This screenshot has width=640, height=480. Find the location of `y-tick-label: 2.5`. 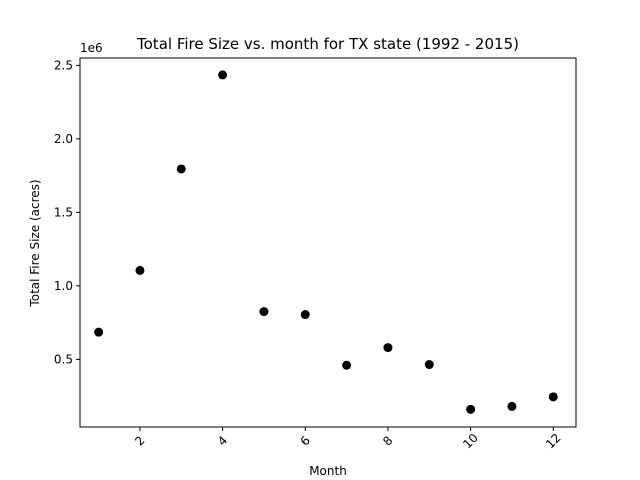

y-tick-label: 2.5 is located at coordinates (63, 65).